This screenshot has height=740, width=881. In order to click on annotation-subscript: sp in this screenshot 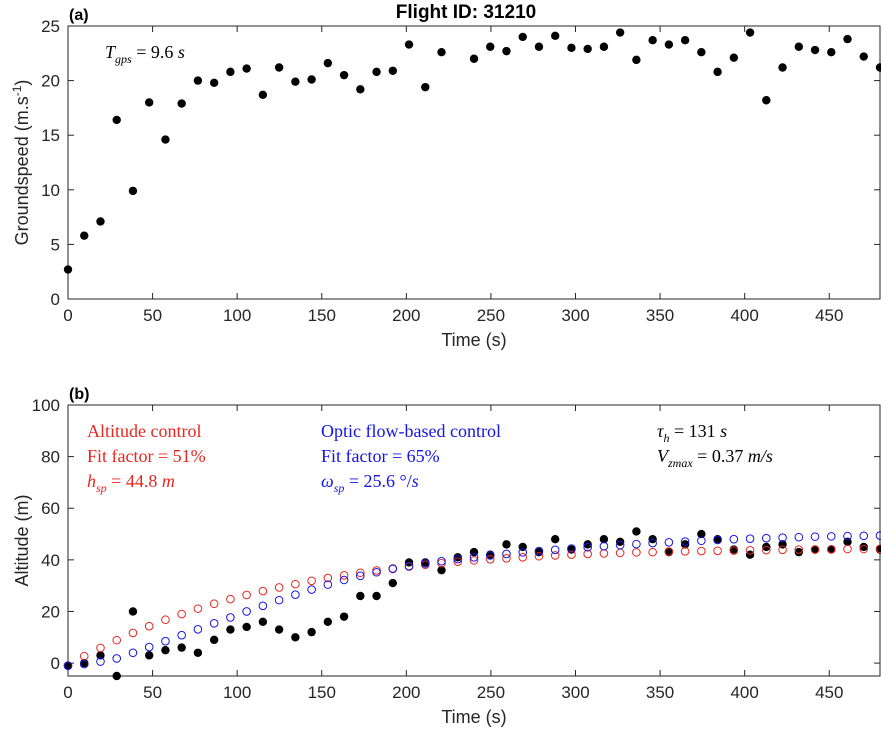, I will do `click(101, 488)`.